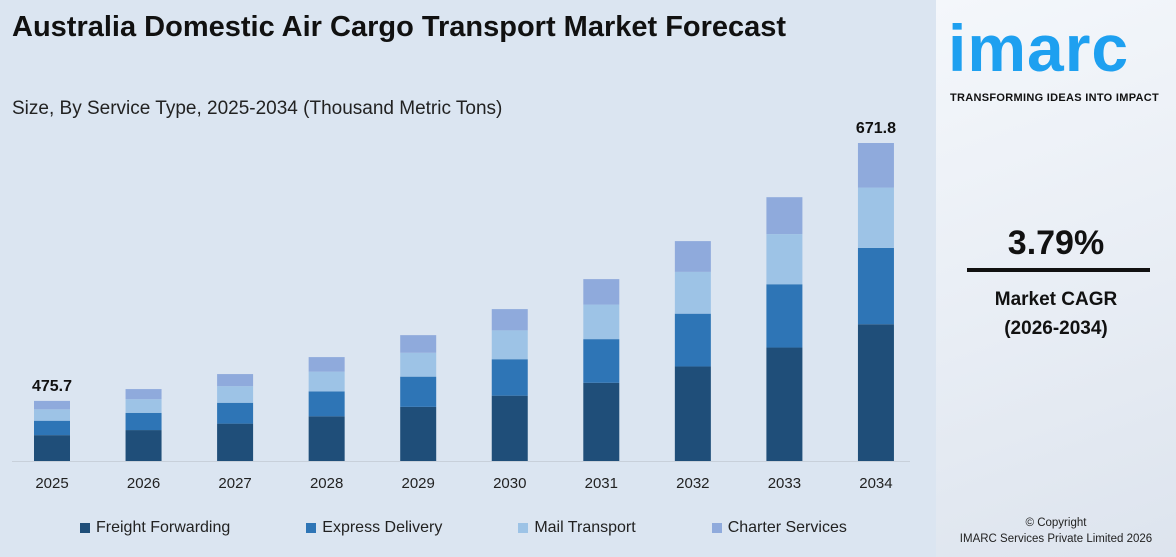 Image resolution: width=1176 pixels, height=557 pixels. I want to click on bar-segment-mail-transport-2032, so click(692, 292).